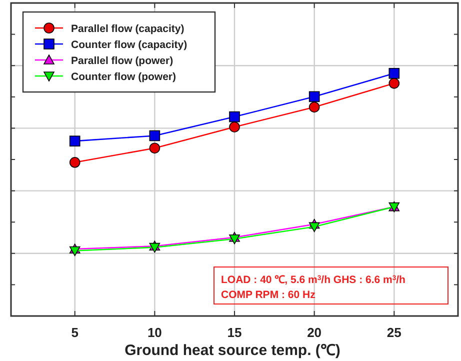  What do you see at coordinates (313, 280) in the screenshot?
I see `annotation: LOAD : 40 ℃, 5.6 m$^{3}$/h GHS : 6.6 m$^{3}$/h` at bounding box center [313, 280].